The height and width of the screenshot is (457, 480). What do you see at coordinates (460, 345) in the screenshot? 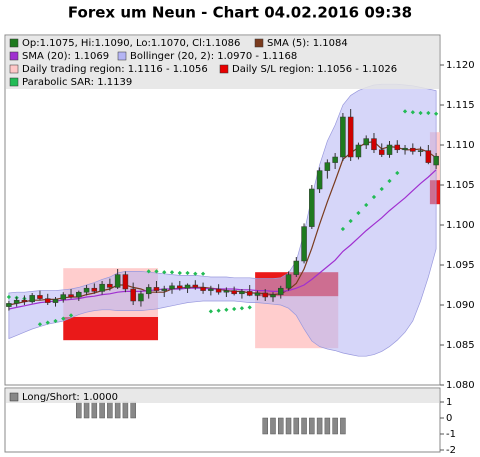
I see `y-tick-label: 1.085` at bounding box center [460, 345].